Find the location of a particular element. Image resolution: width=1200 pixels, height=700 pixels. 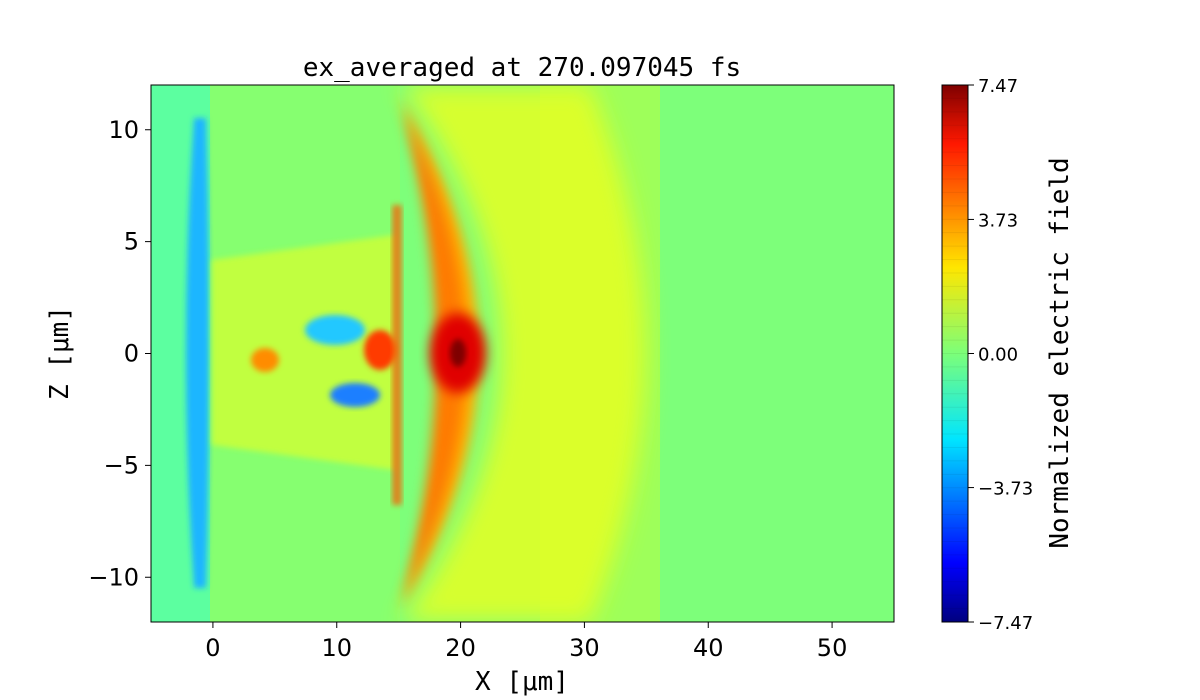

x-axis: 0 10 20 30 40 50 is located at coordinates (526, 642).